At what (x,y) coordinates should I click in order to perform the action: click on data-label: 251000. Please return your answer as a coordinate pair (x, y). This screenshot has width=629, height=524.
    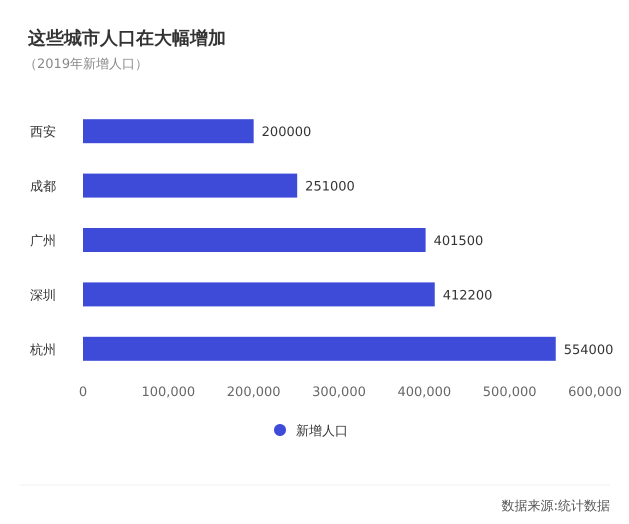
    Looking at the image, I should click on (330, 187).